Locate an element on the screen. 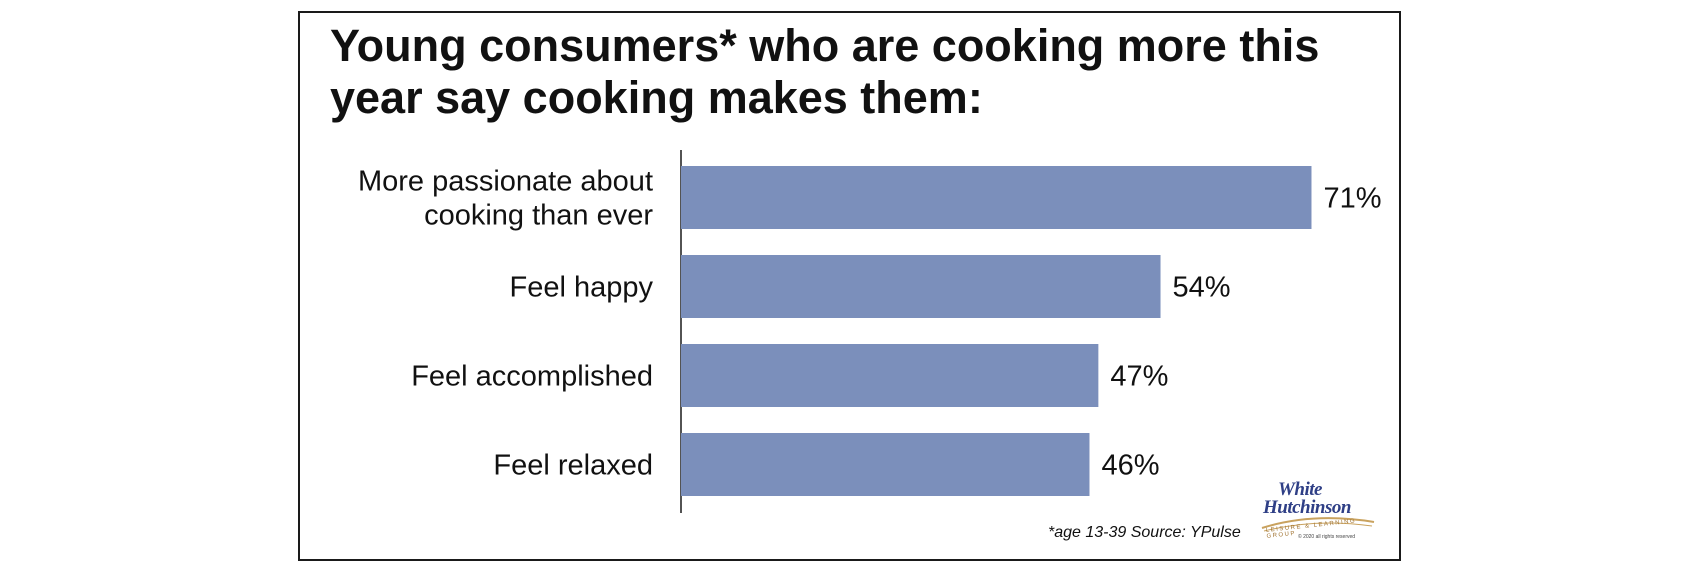 This screenshot has height=573, width=1698. logo-line-1: White is located at coordinates (1300, 489).